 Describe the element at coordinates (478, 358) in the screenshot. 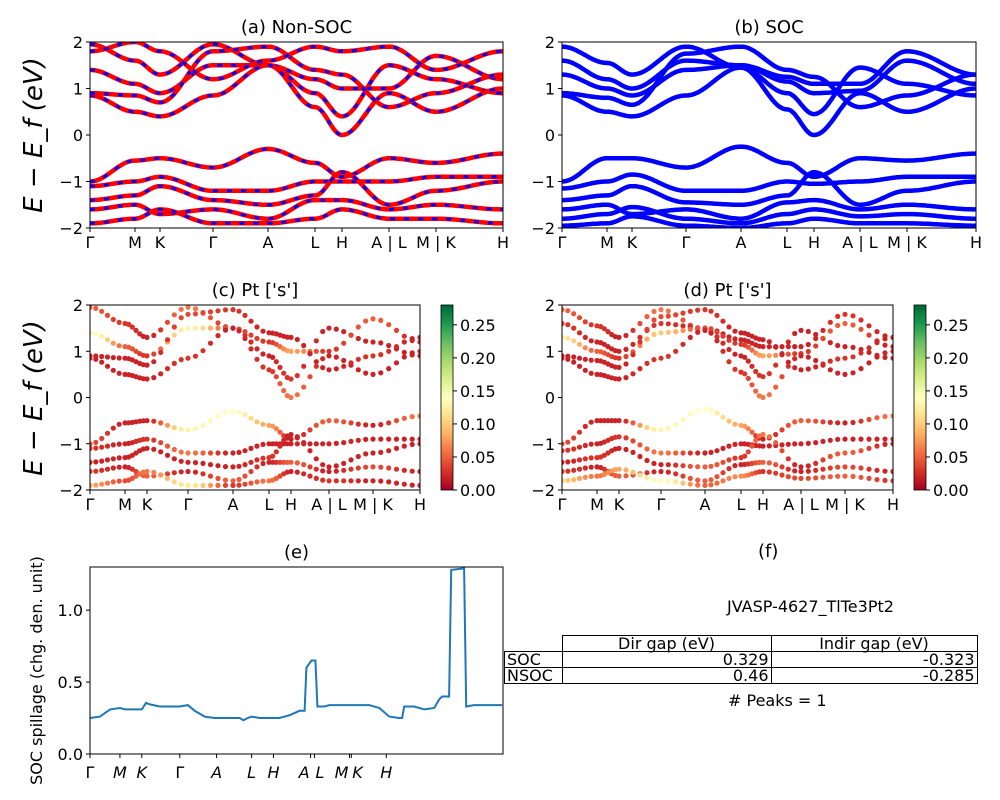

I see `colorbar-tick-label: 0.20` at that location.